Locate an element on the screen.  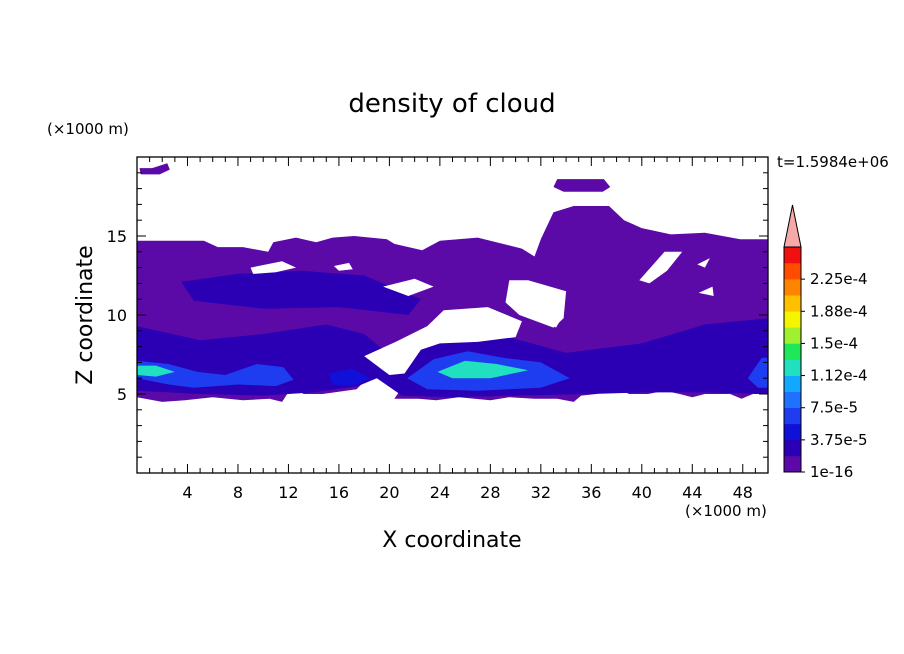
clear-region-gap-center is located at coordinates (443, 341).